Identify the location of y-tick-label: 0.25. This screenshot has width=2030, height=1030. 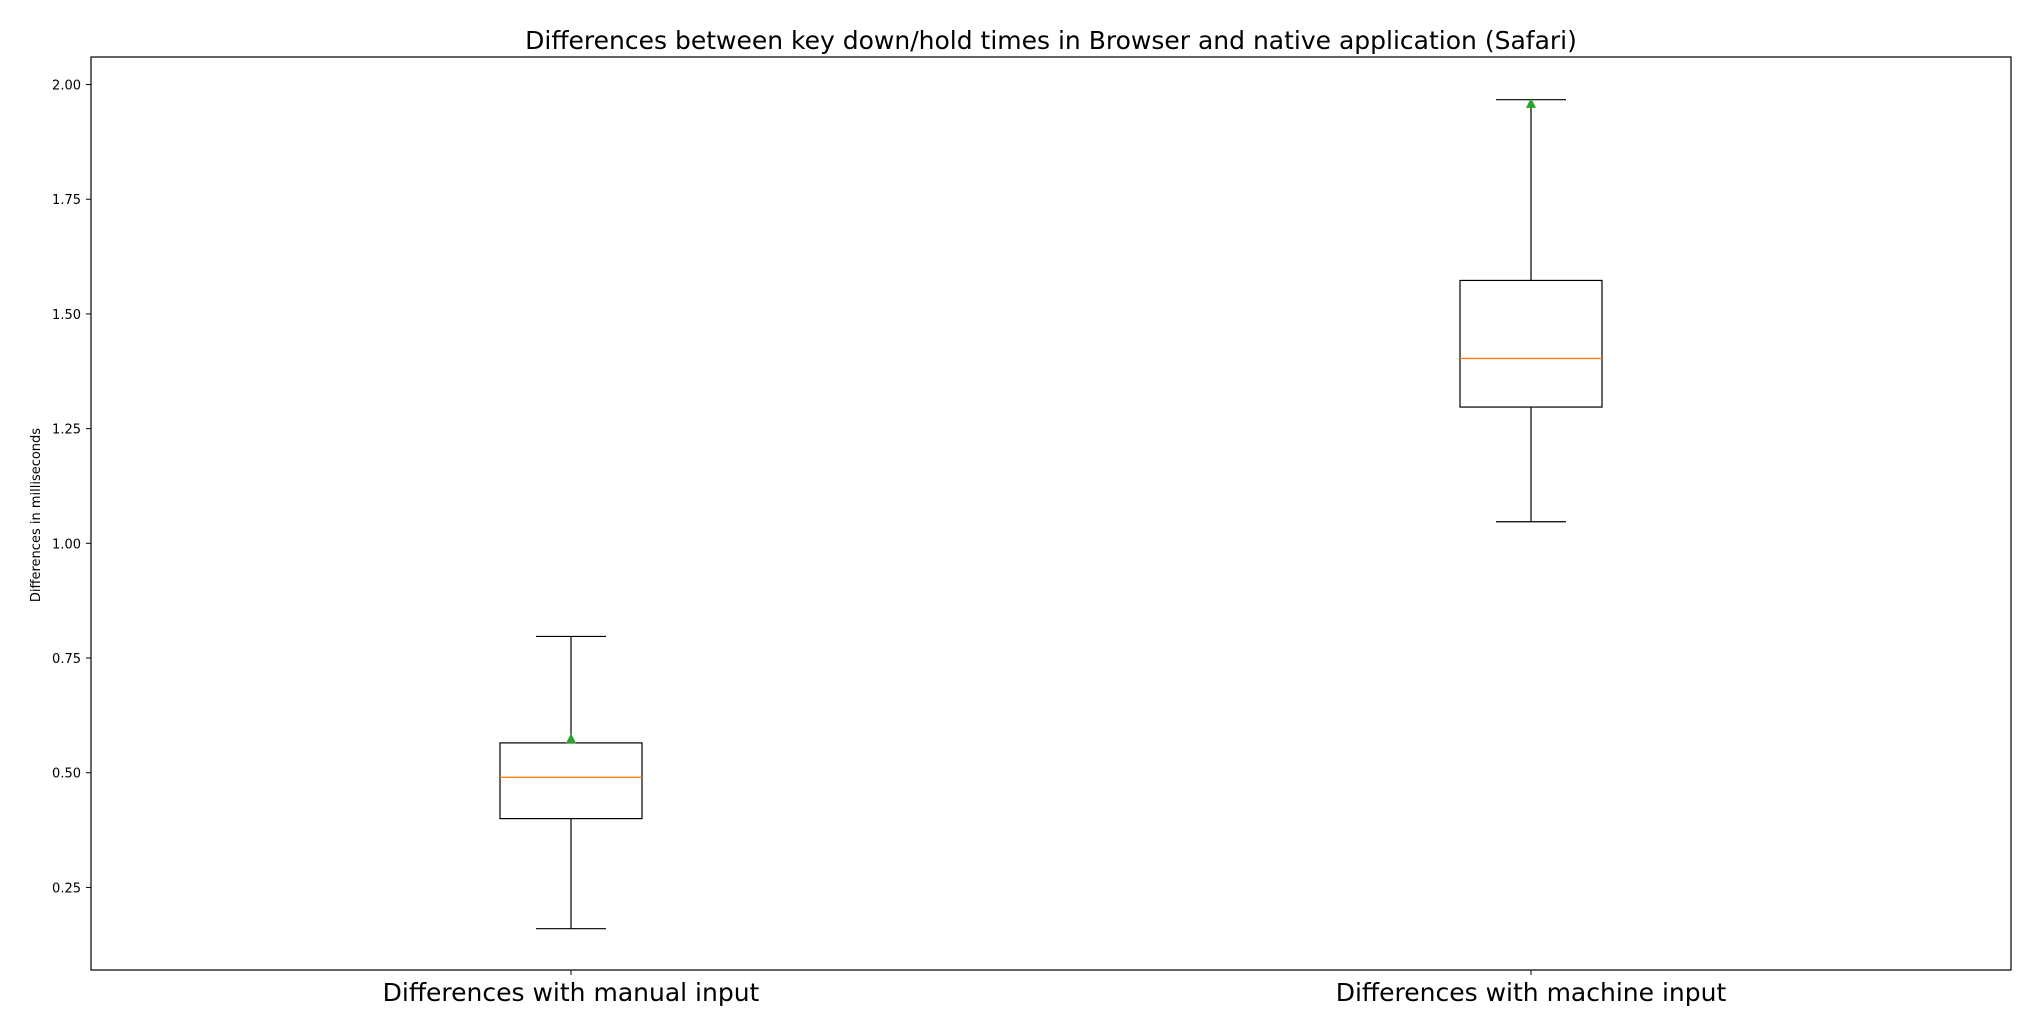
(66, 888).